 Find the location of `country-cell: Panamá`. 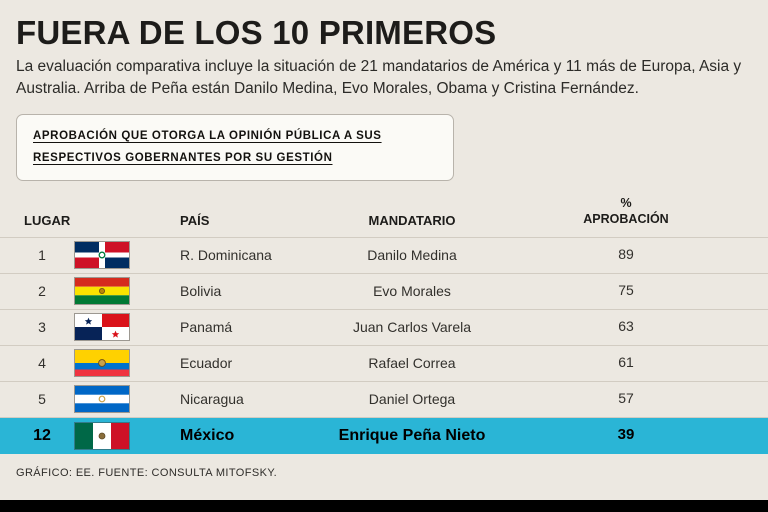

country-cell: Panamá is located at coordinates (206, 327).